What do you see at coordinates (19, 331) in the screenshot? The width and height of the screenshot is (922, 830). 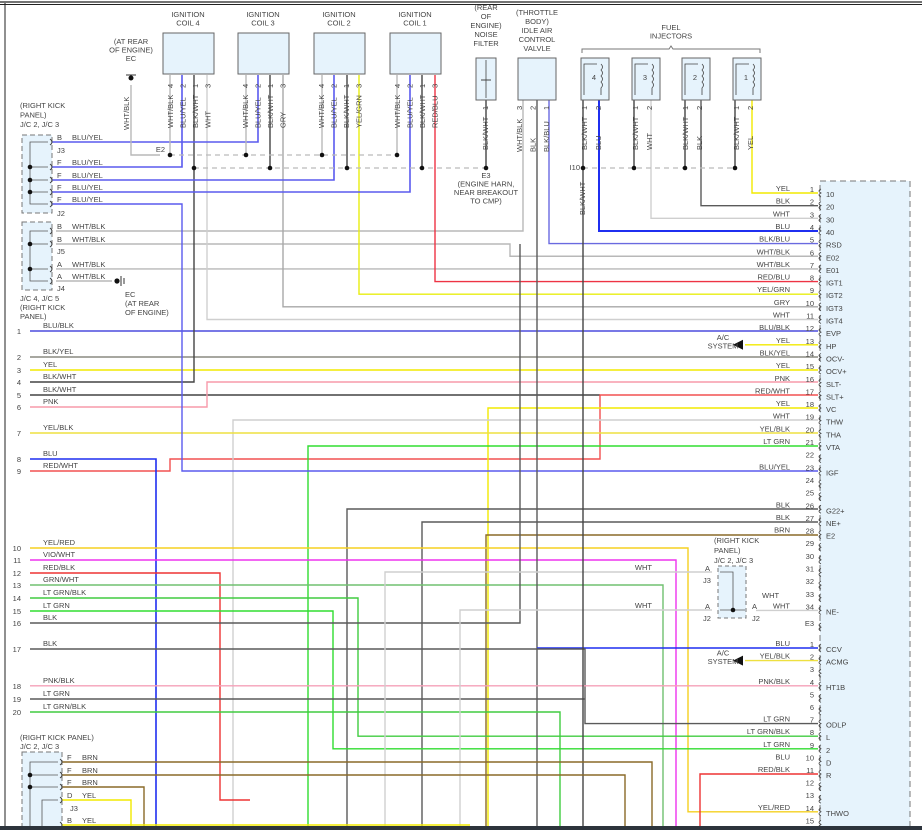 I see `connector-pin-number: 1` at bounding box center [19, 331].